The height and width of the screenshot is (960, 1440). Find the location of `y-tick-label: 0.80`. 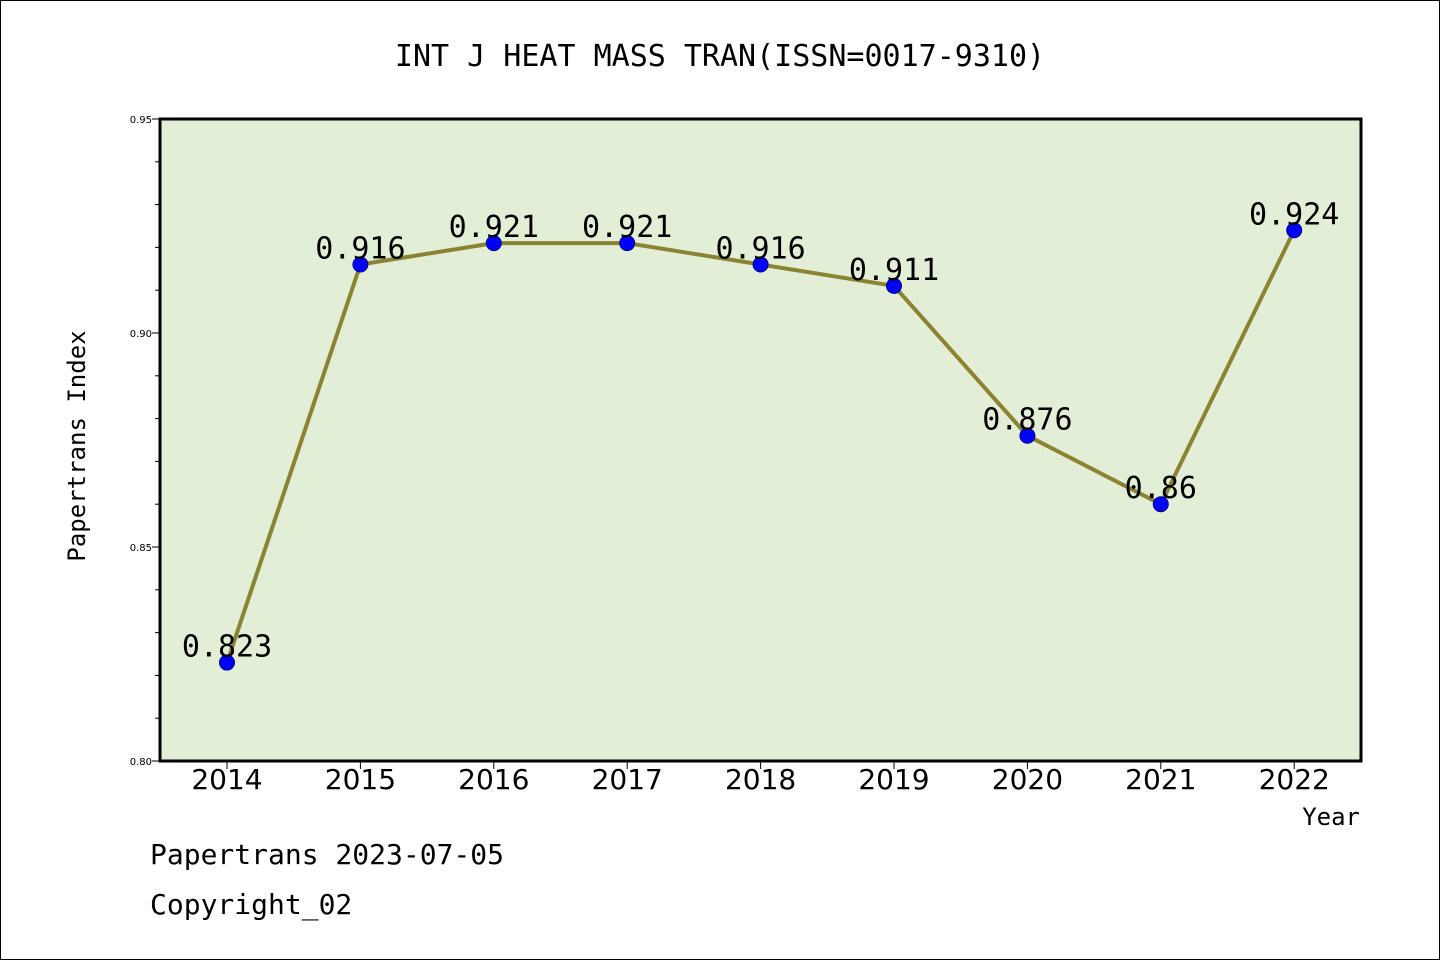

y-tick-label: 0.80 is located at coordinates (141, 762).